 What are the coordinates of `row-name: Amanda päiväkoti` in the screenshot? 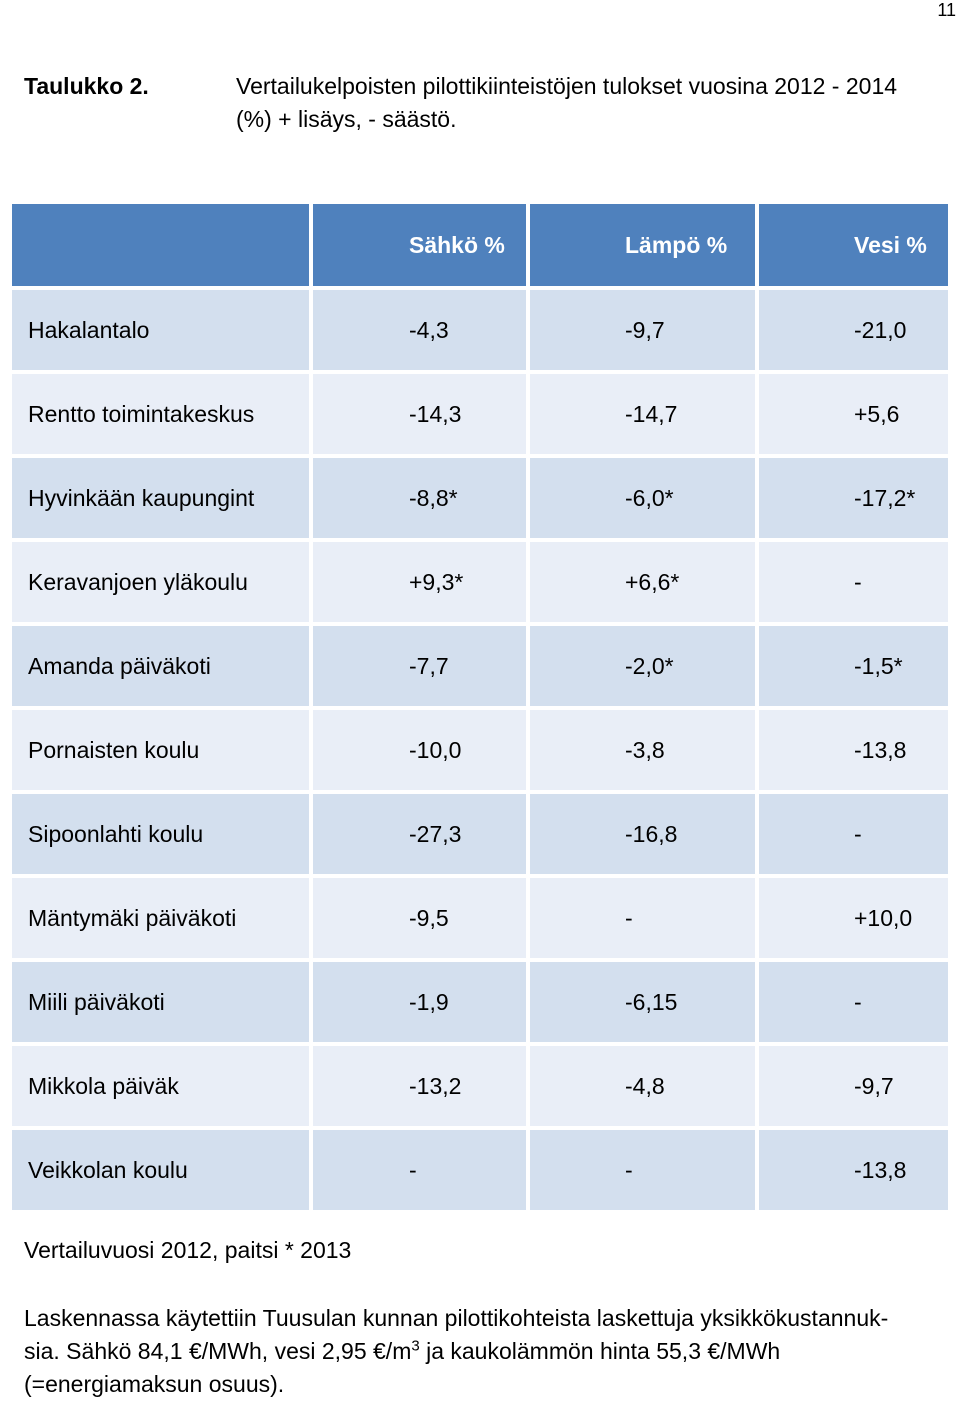 It's located at (160, 668).